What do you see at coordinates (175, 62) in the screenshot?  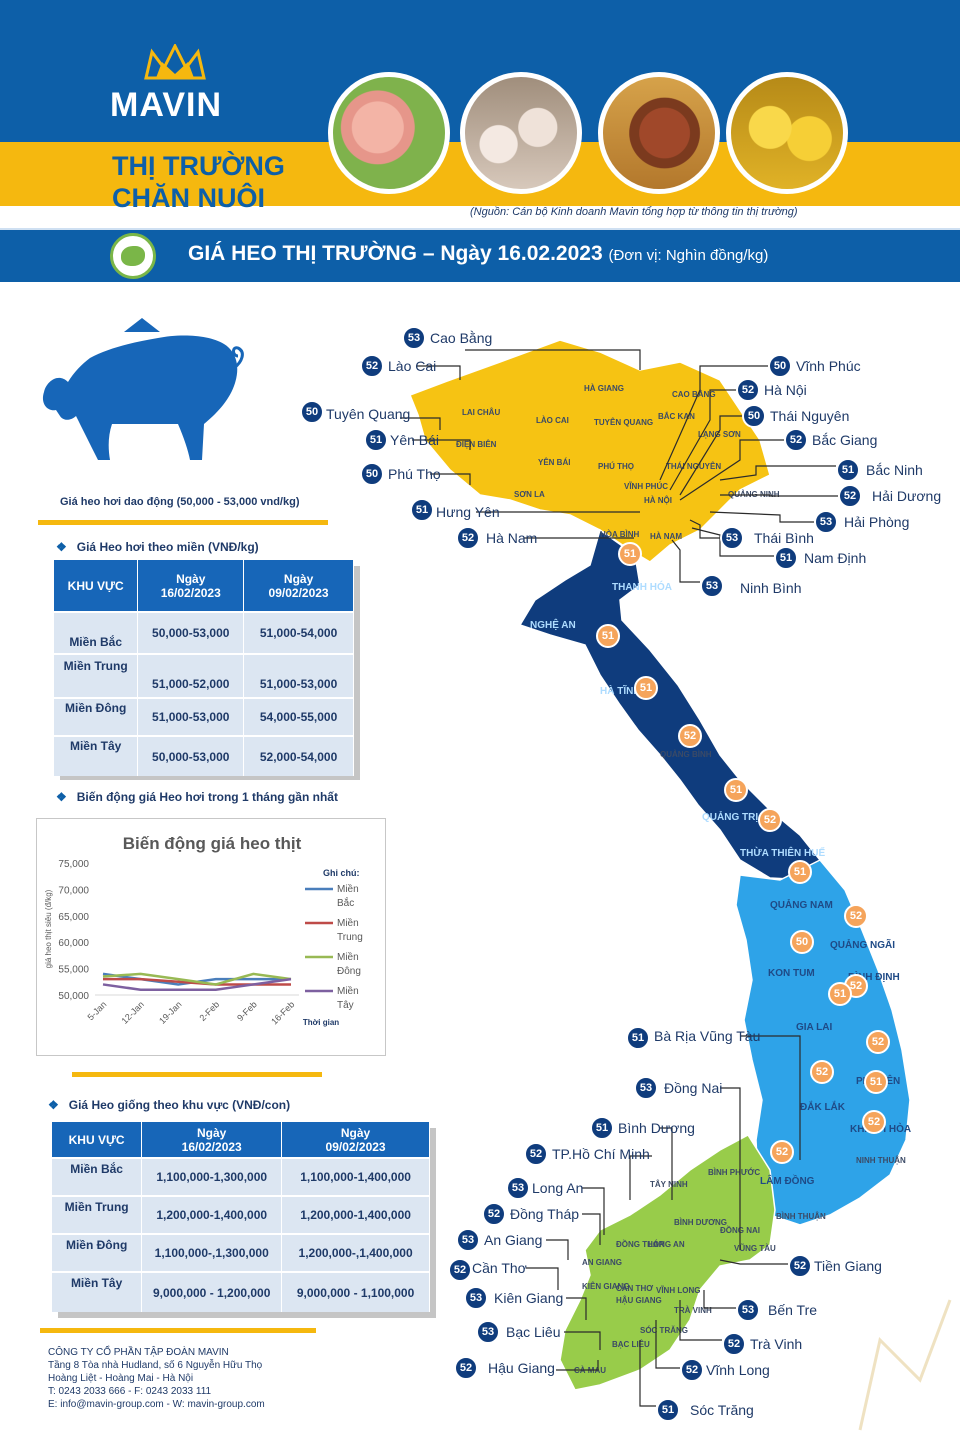 I see `crown-icon` at bounding box center [175, 62].